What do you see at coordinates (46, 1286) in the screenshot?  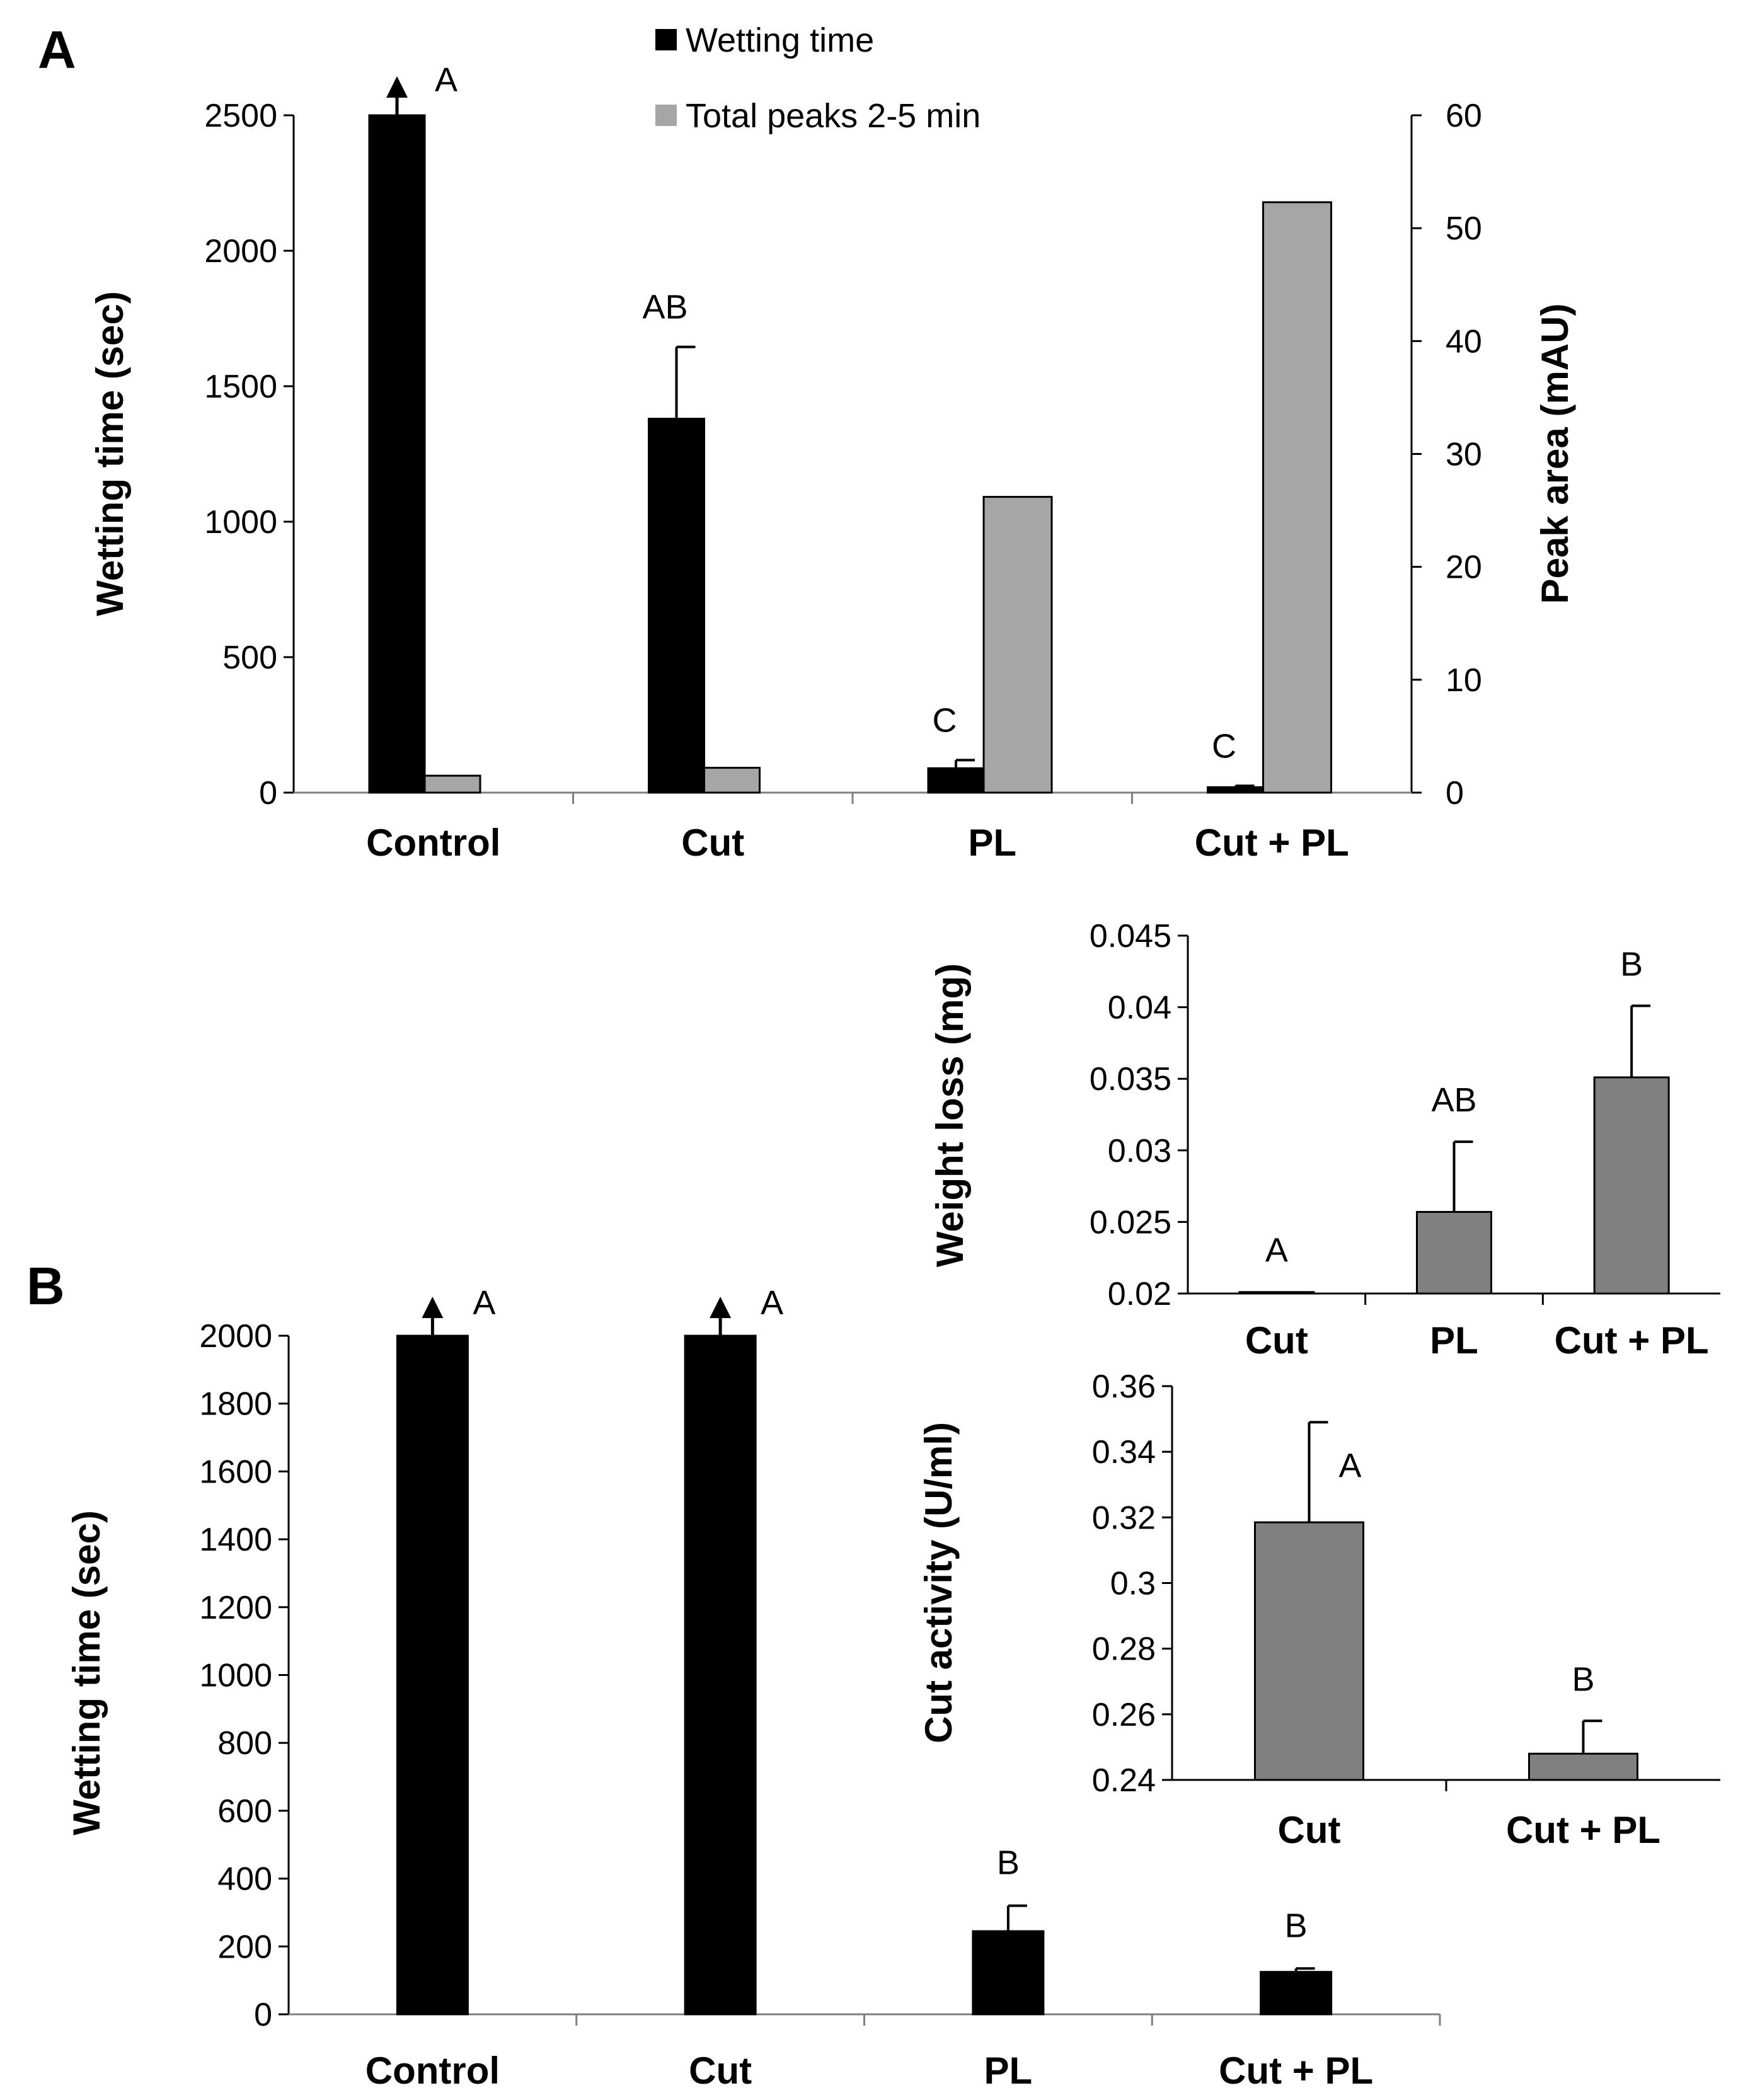 I see `panel-b-letter: B` at bounding box center [46, 1286].